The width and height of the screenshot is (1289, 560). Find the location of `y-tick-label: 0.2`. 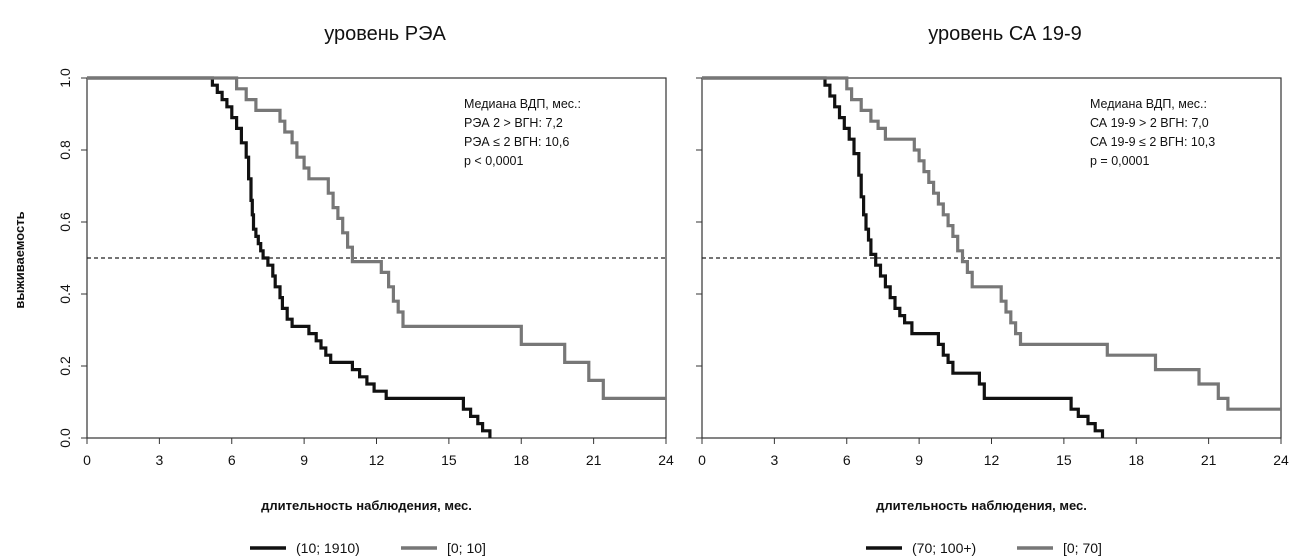

y-tick-label: 0.2 is located at coordinates (65, 366).